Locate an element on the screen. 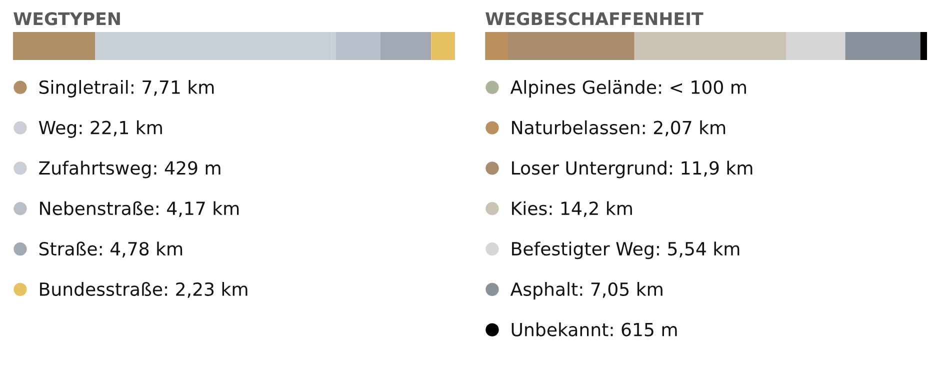  legend-label: Befestigter Weg: 5,54 km is located at coordinates (626, 251).